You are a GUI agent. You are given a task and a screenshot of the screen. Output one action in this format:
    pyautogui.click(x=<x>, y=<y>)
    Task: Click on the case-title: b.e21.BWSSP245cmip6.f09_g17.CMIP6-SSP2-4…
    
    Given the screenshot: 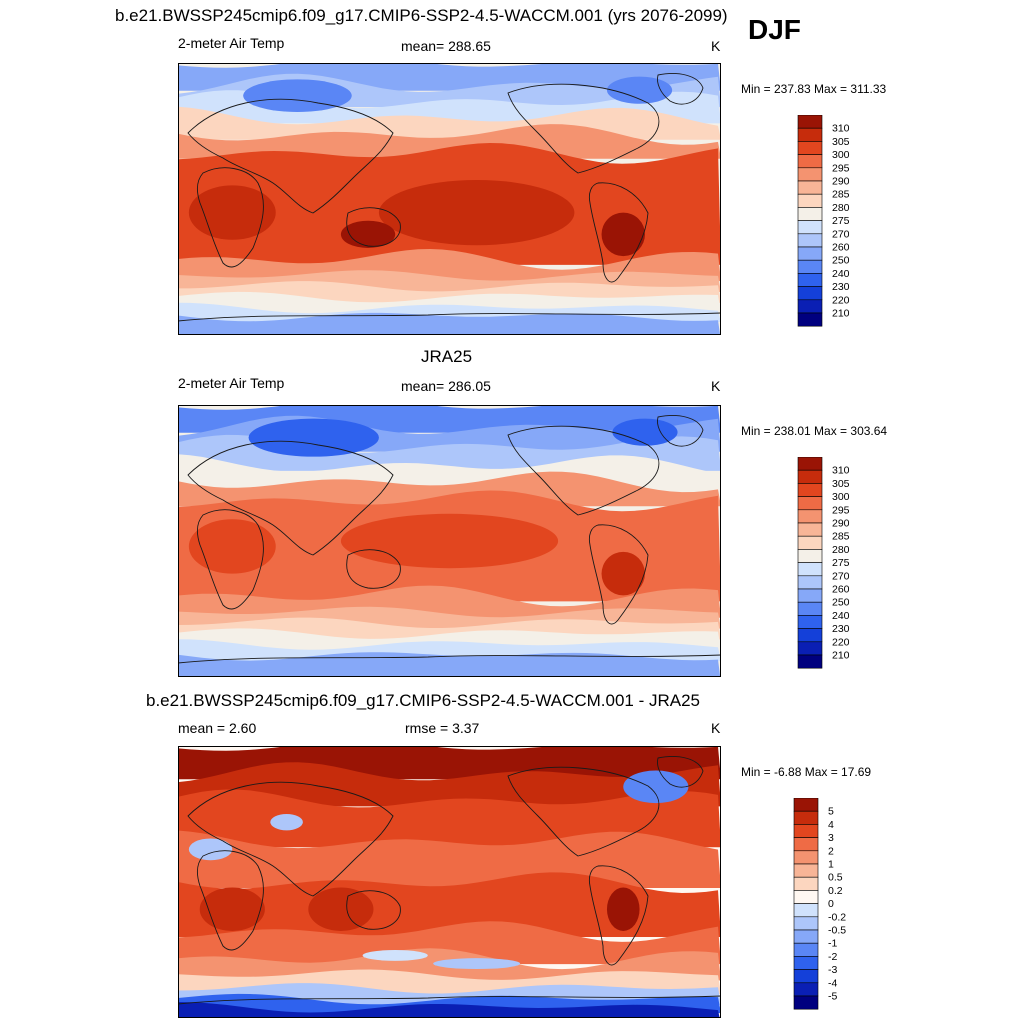 What is the action you would take?
    pyautogui.click(x=421, y=15)
    